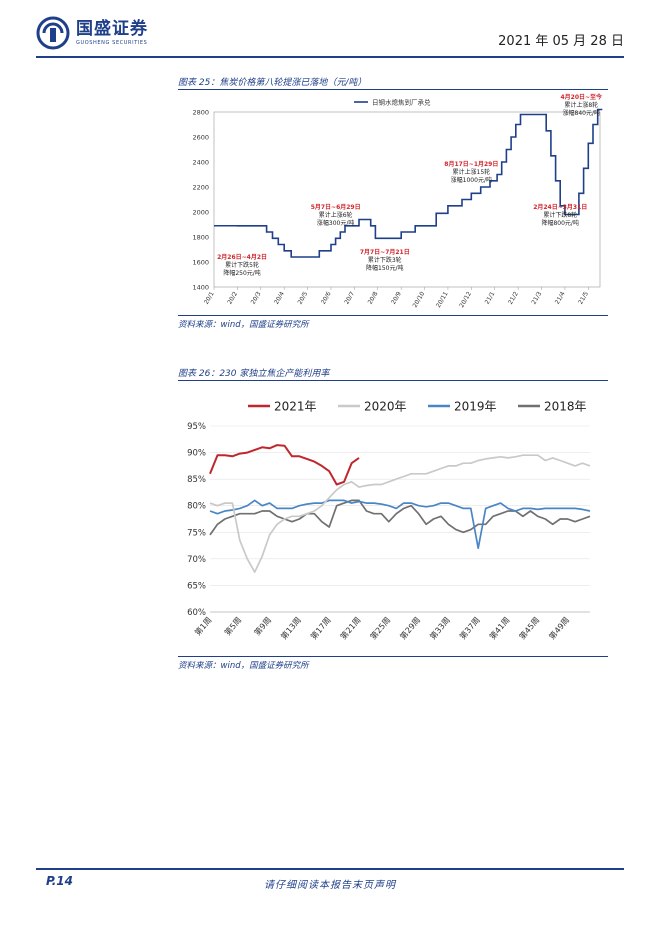  Describe the element at coordinates (419, 299) in the screenshot. I see `x-tick-label: 20/10` at that location.